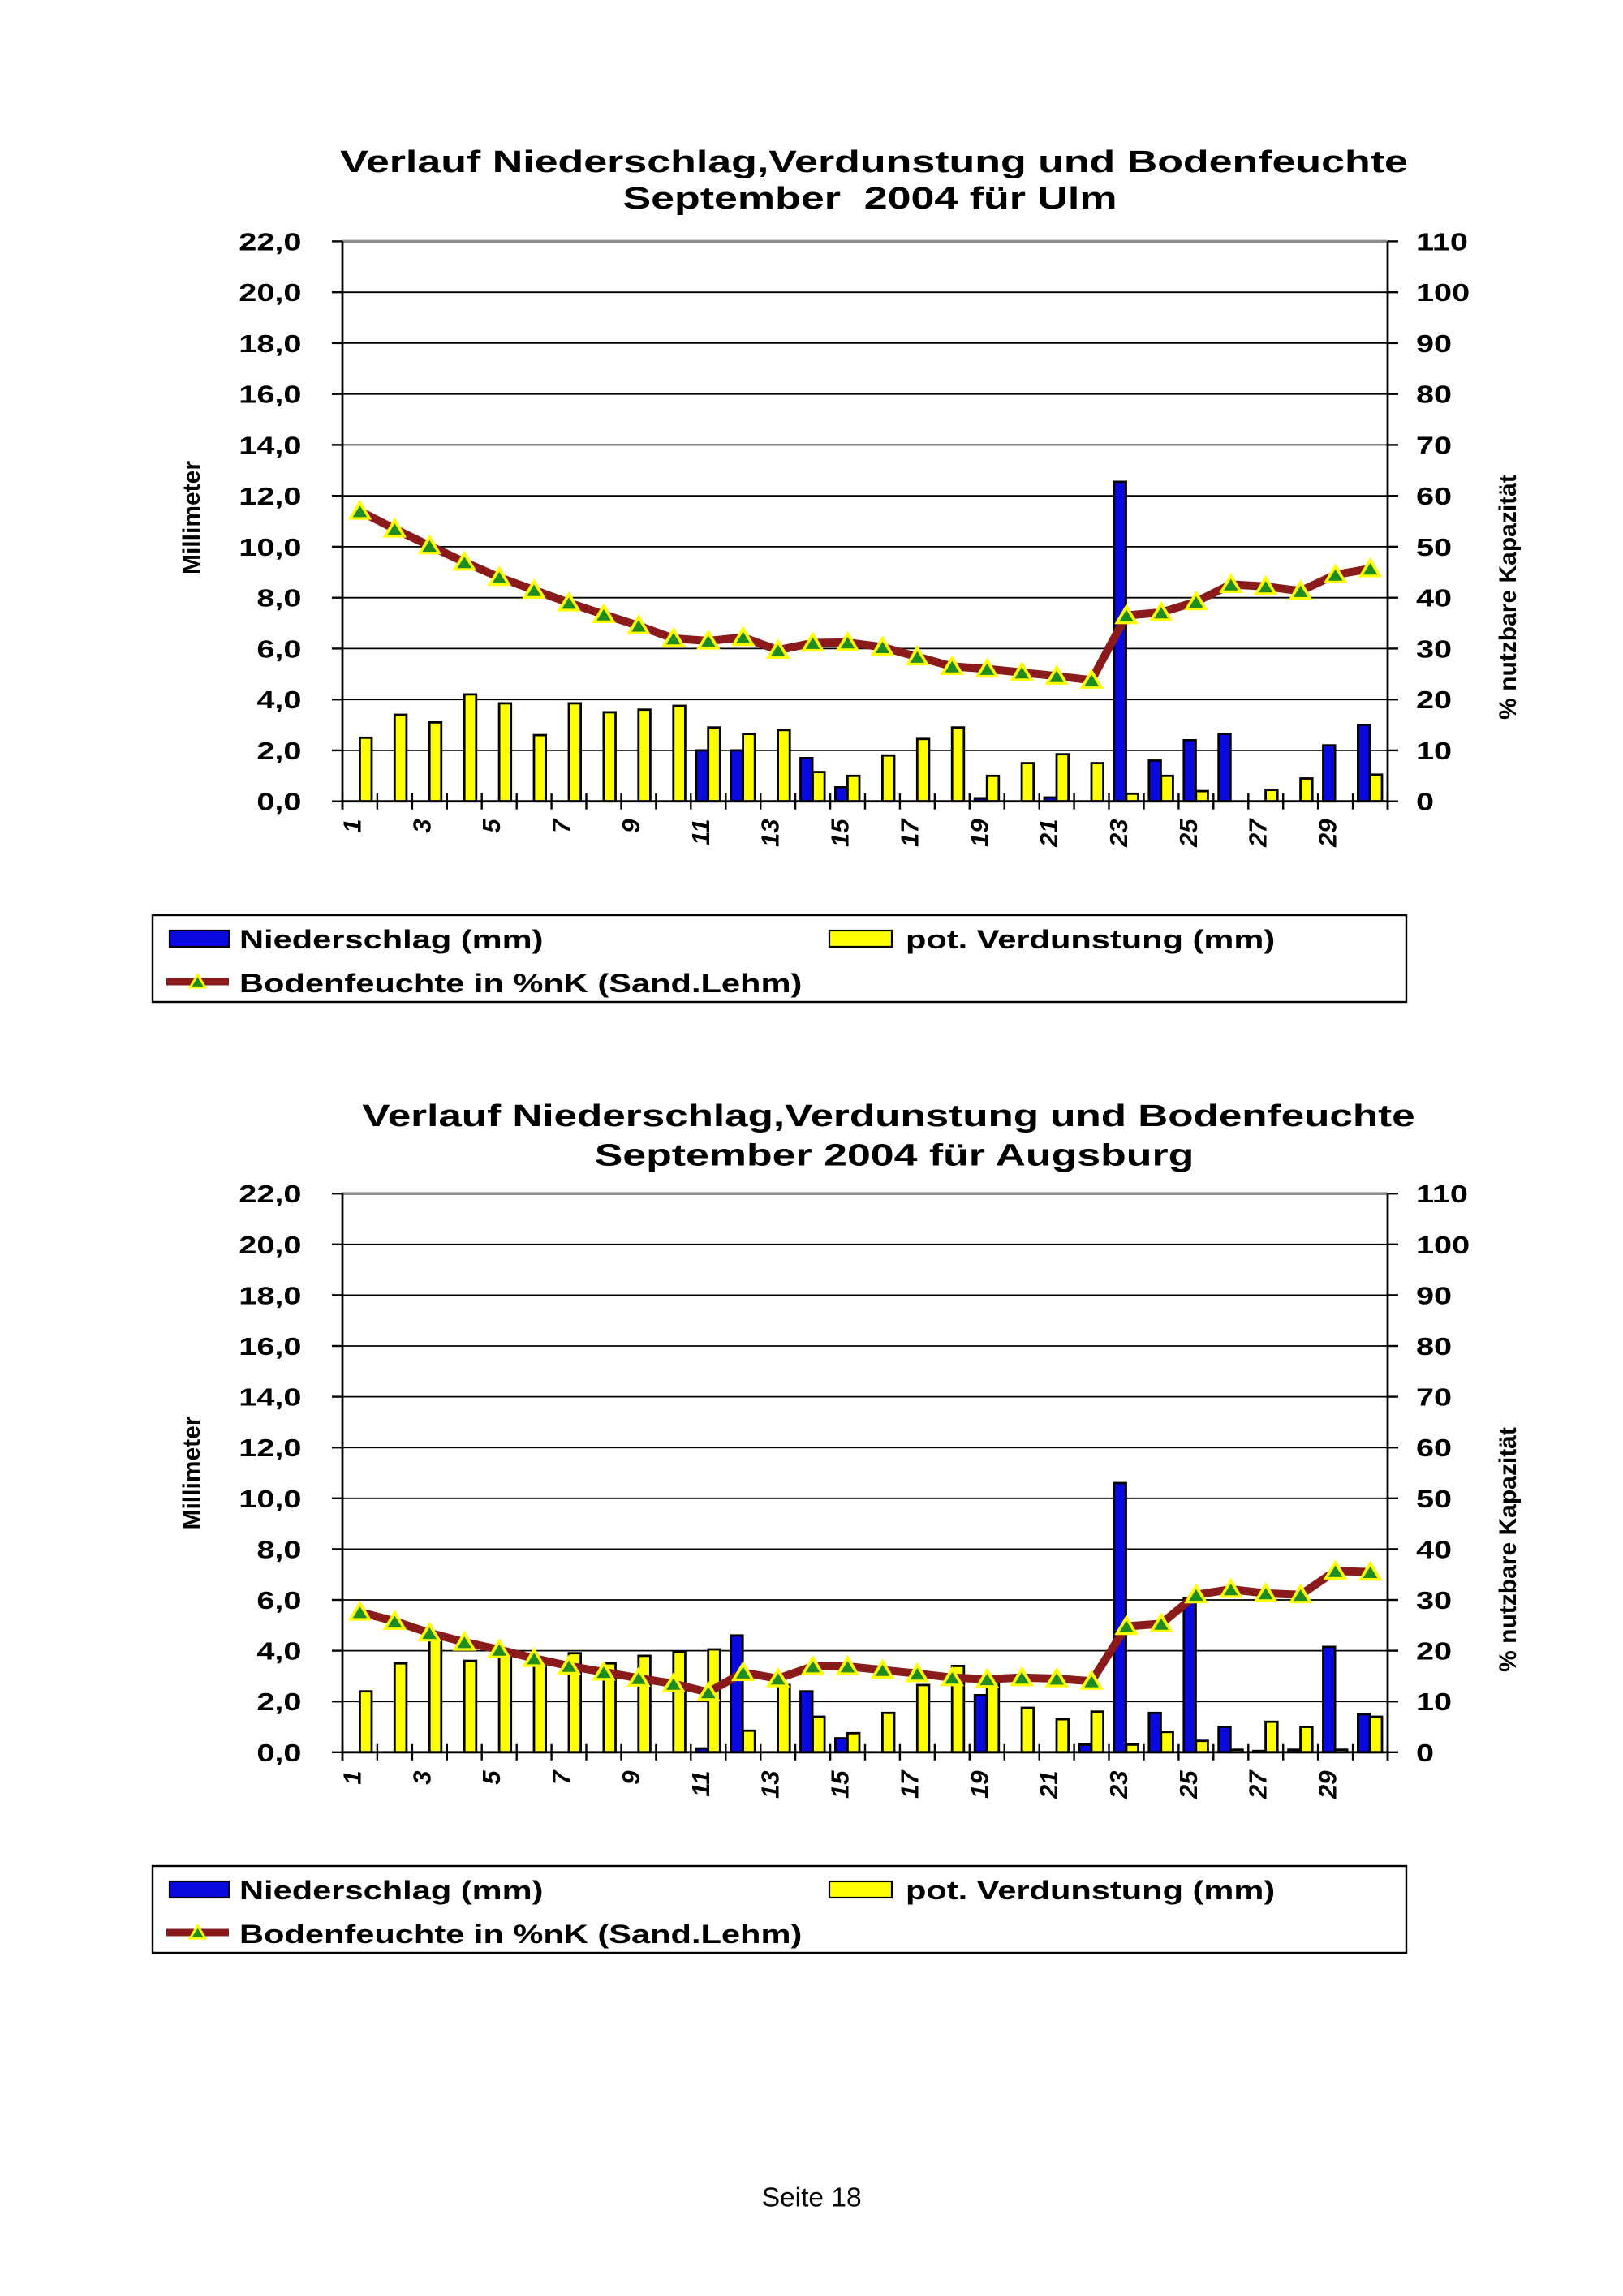 The image size is (1623, 2296). I want to click on svg-text: September 2004 für Augsburg, so click(895, 1154).